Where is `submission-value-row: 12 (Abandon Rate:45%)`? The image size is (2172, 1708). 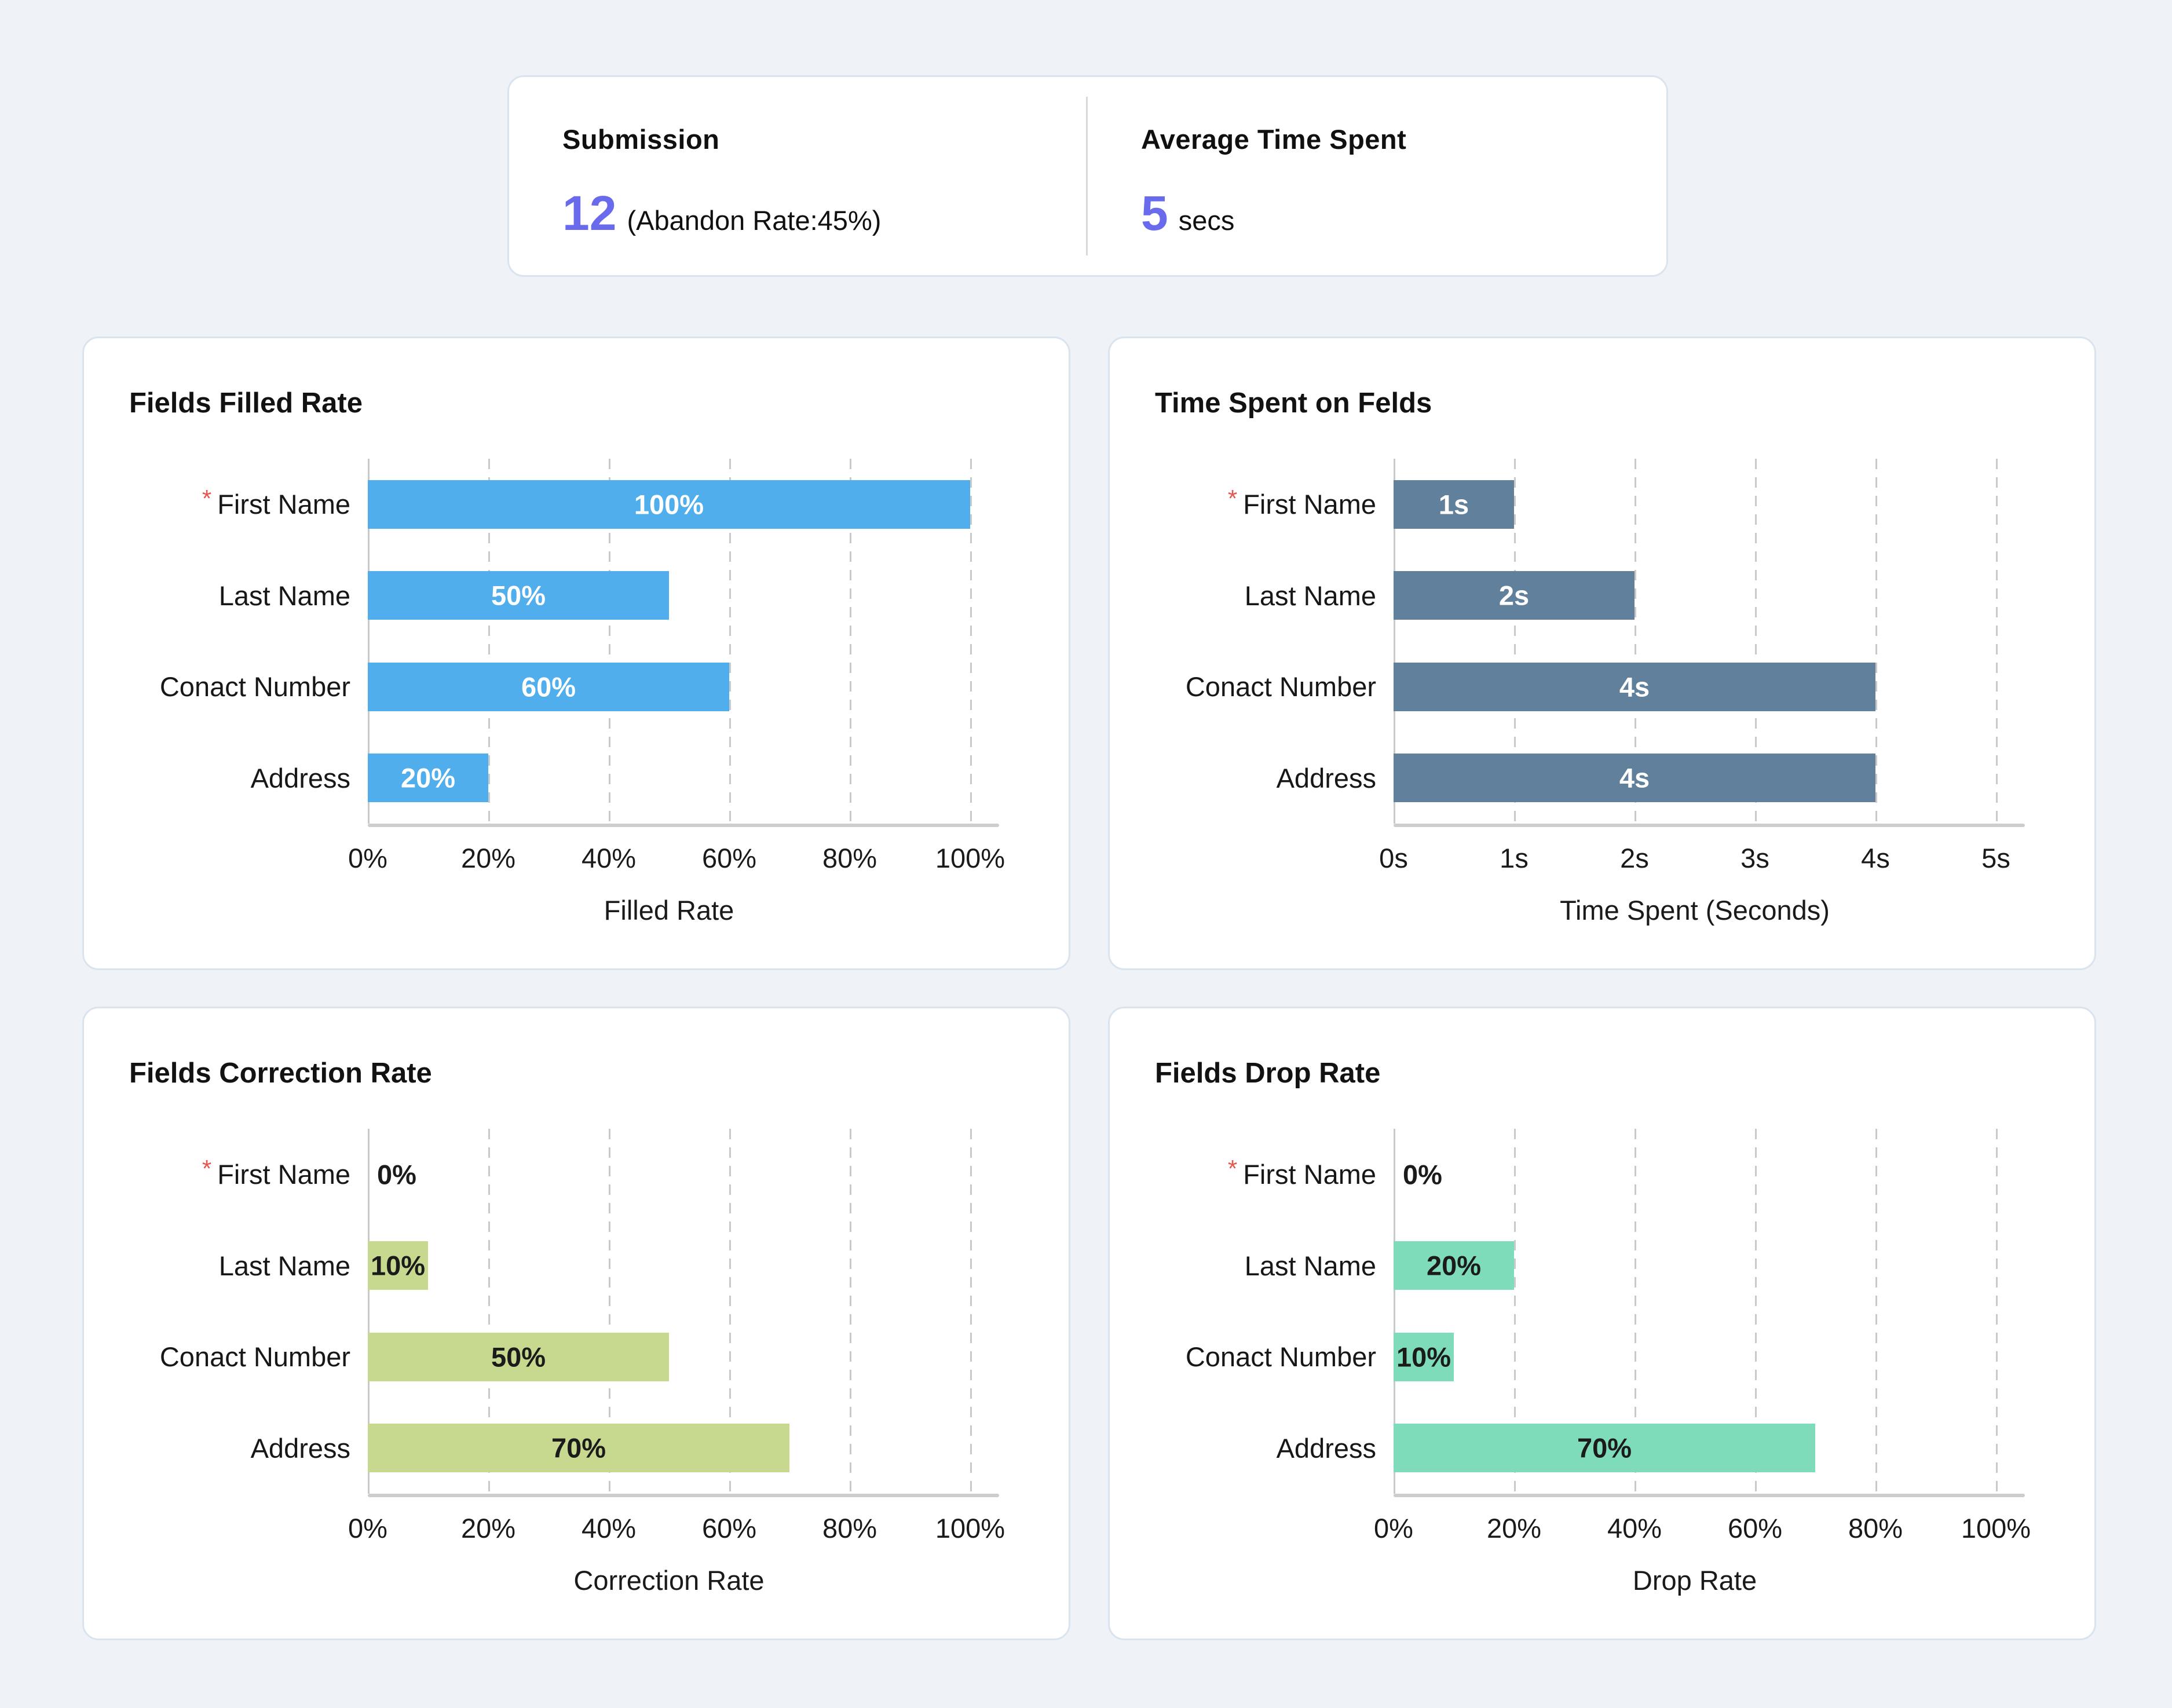 submission-value-row: 12 (Abandon Rate:45%) is located at coordinates (825, 214).